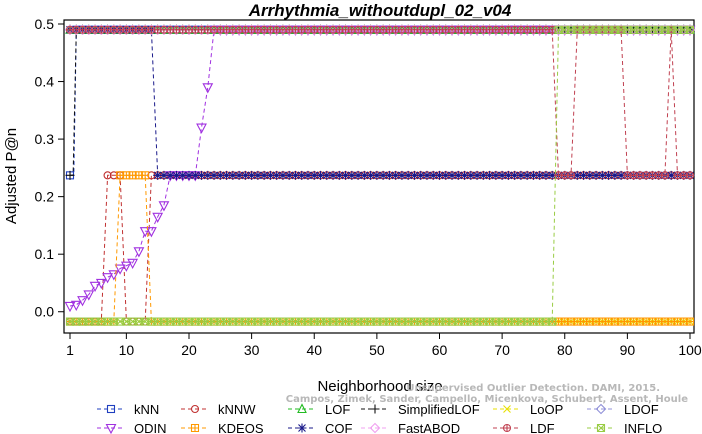 The width and height of the screenshot is (702, 434). I want to click on legend-label: FastABOD, so click(429, 427).